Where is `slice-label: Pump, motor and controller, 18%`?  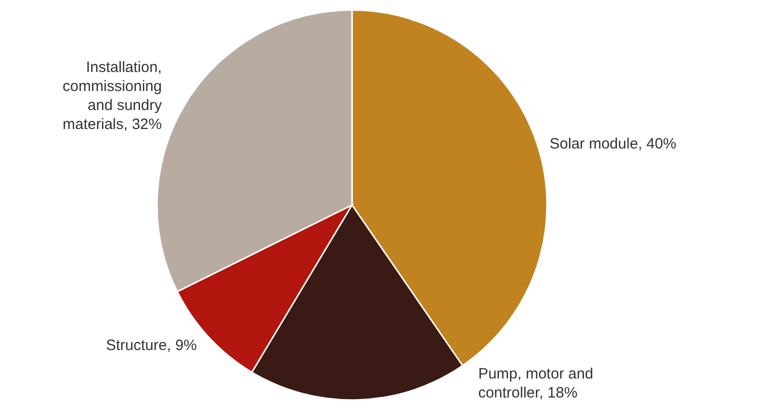 slice-label: Pump, motor and controller, 18% is located at coordinates (536, 383).